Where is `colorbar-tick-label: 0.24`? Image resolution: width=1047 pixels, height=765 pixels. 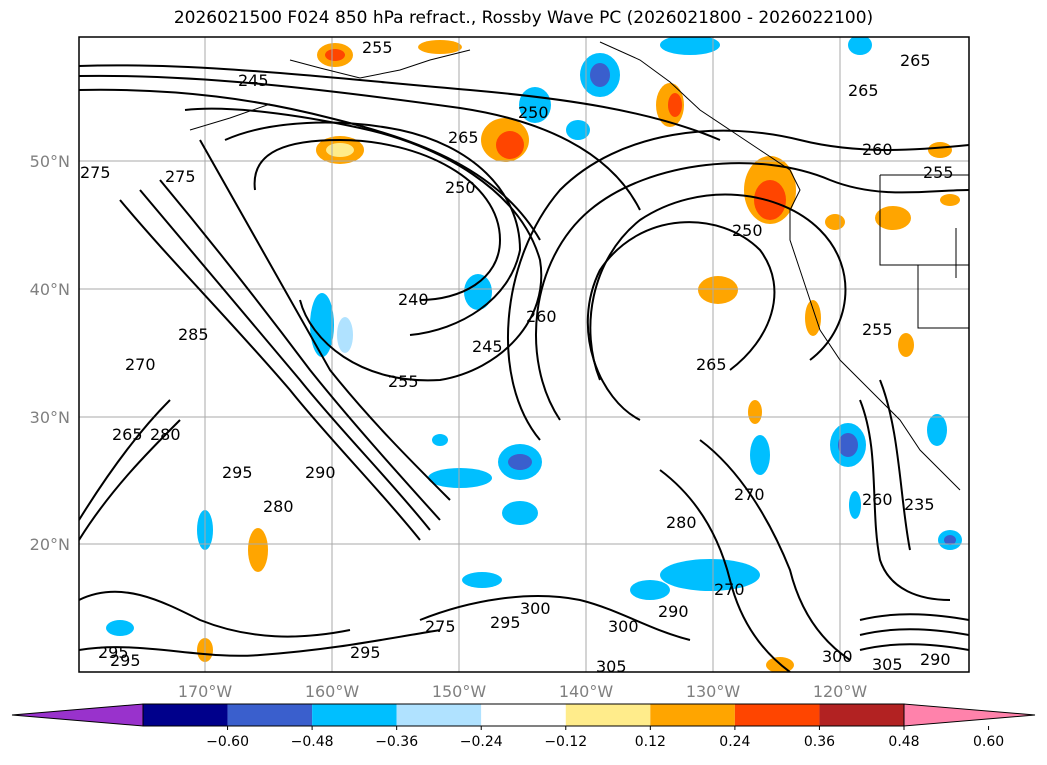
colorbar-tick-label: 0.24 is located at coordinates (734, 742).